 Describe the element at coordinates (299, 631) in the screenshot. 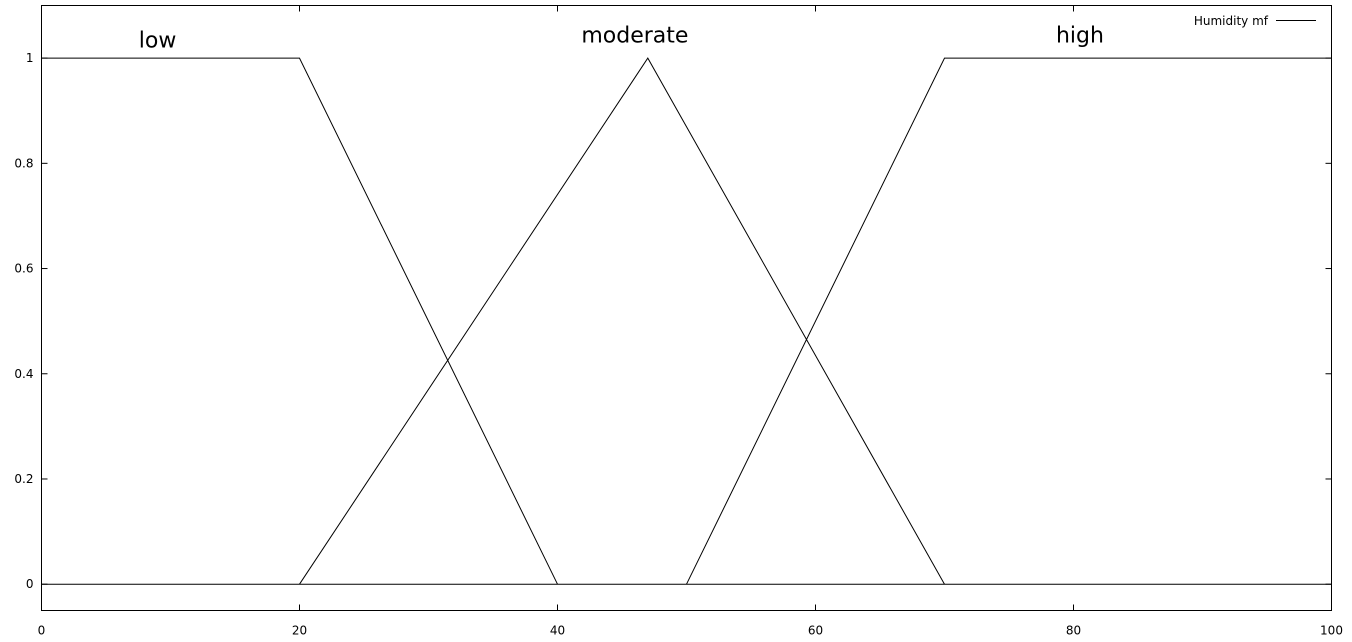

I see `x-tick-label: 20` at that location.